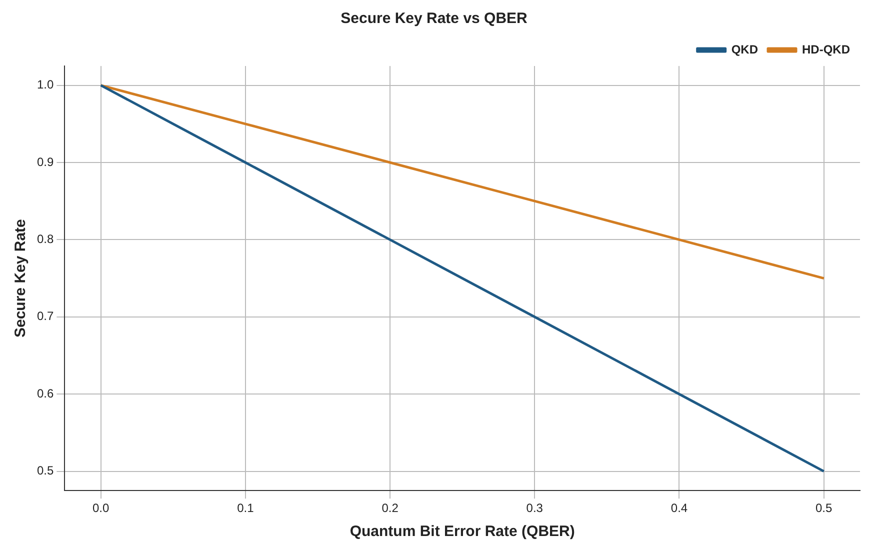 The image size is (874, 553). What do you see at coordinates (462, 531) in the screenshot?
I see `x-axis-title: Quantum Bit Error Rate (QBER)` at bounding box center [462, 531].